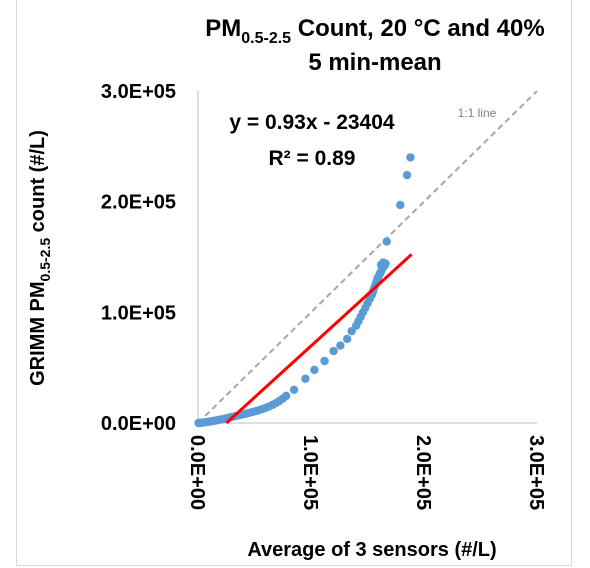 The height and width of the screenshot is (568, 590). What do you see at coordinates (536, 472) in the screenshot?
I see `x-tick-label: 3.0E+05` at bounding box center [536, 472].